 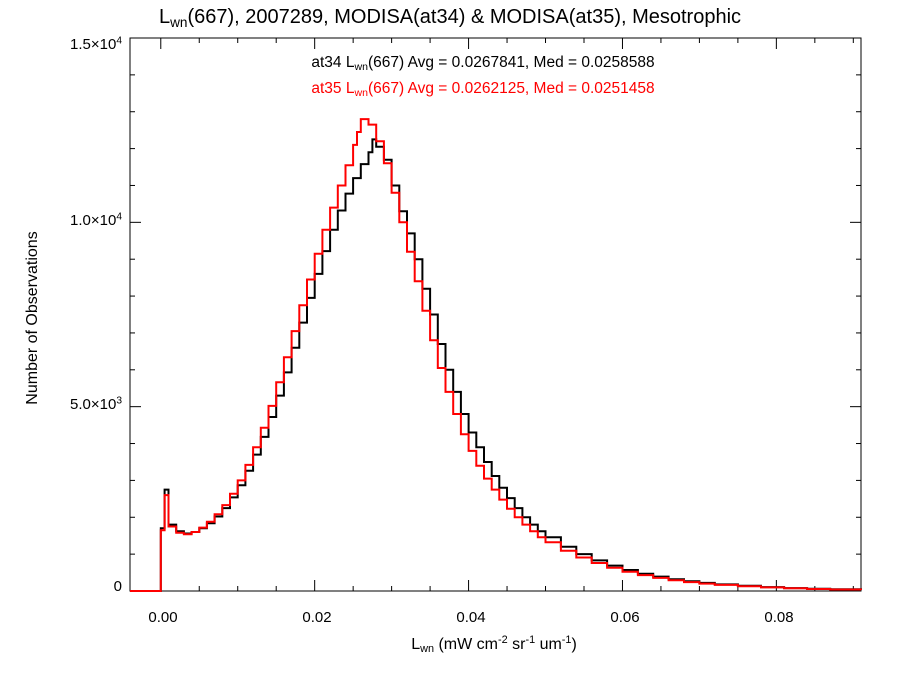 I want to click on x-tick-label: 0.04, so click(x=471, y=617).